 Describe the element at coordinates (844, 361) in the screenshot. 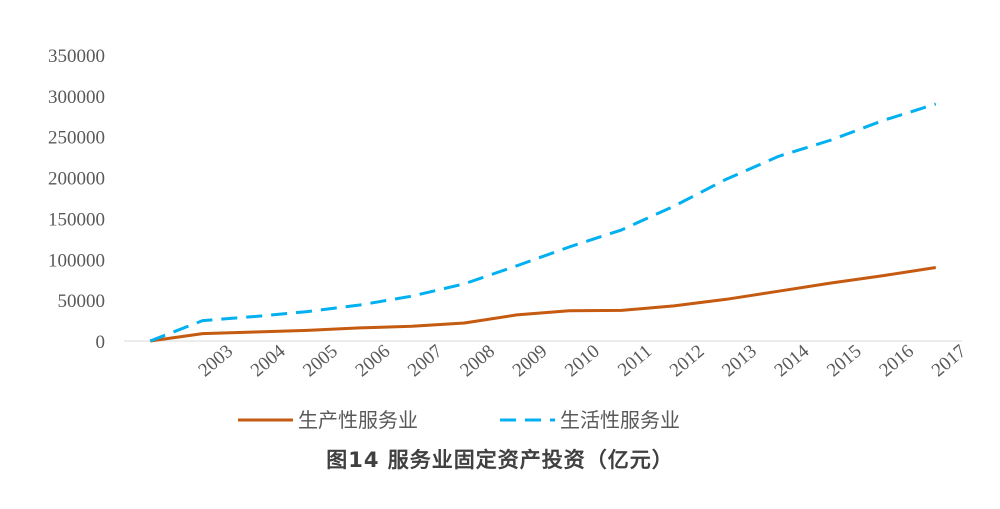

I see `x-tick-label: 2015` at that location.